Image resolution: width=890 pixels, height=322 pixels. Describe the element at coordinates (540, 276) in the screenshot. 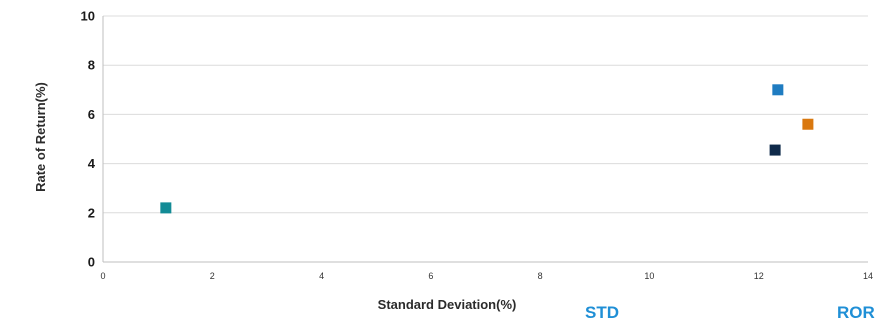

I see `x-tick-label: 8` at that location.